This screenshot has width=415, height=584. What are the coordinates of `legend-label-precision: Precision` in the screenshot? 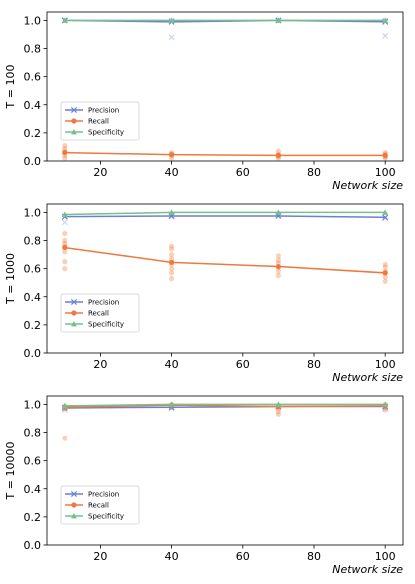 It's located at (103, 303).